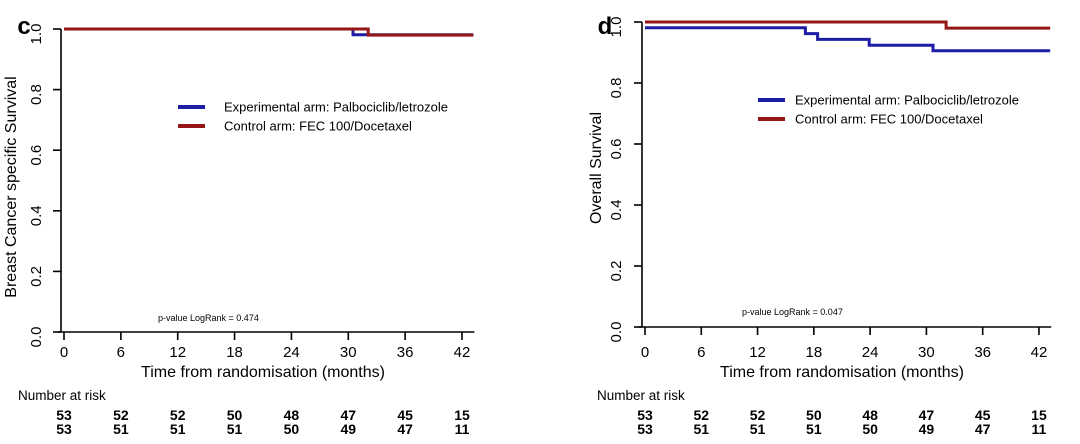 Image resolution: width=1080 pixels, height=444 pixels. What do you see at coordinates (23, 26) in the screenshot?
I see `panel-letter: c` at bounding box center [23, 26].